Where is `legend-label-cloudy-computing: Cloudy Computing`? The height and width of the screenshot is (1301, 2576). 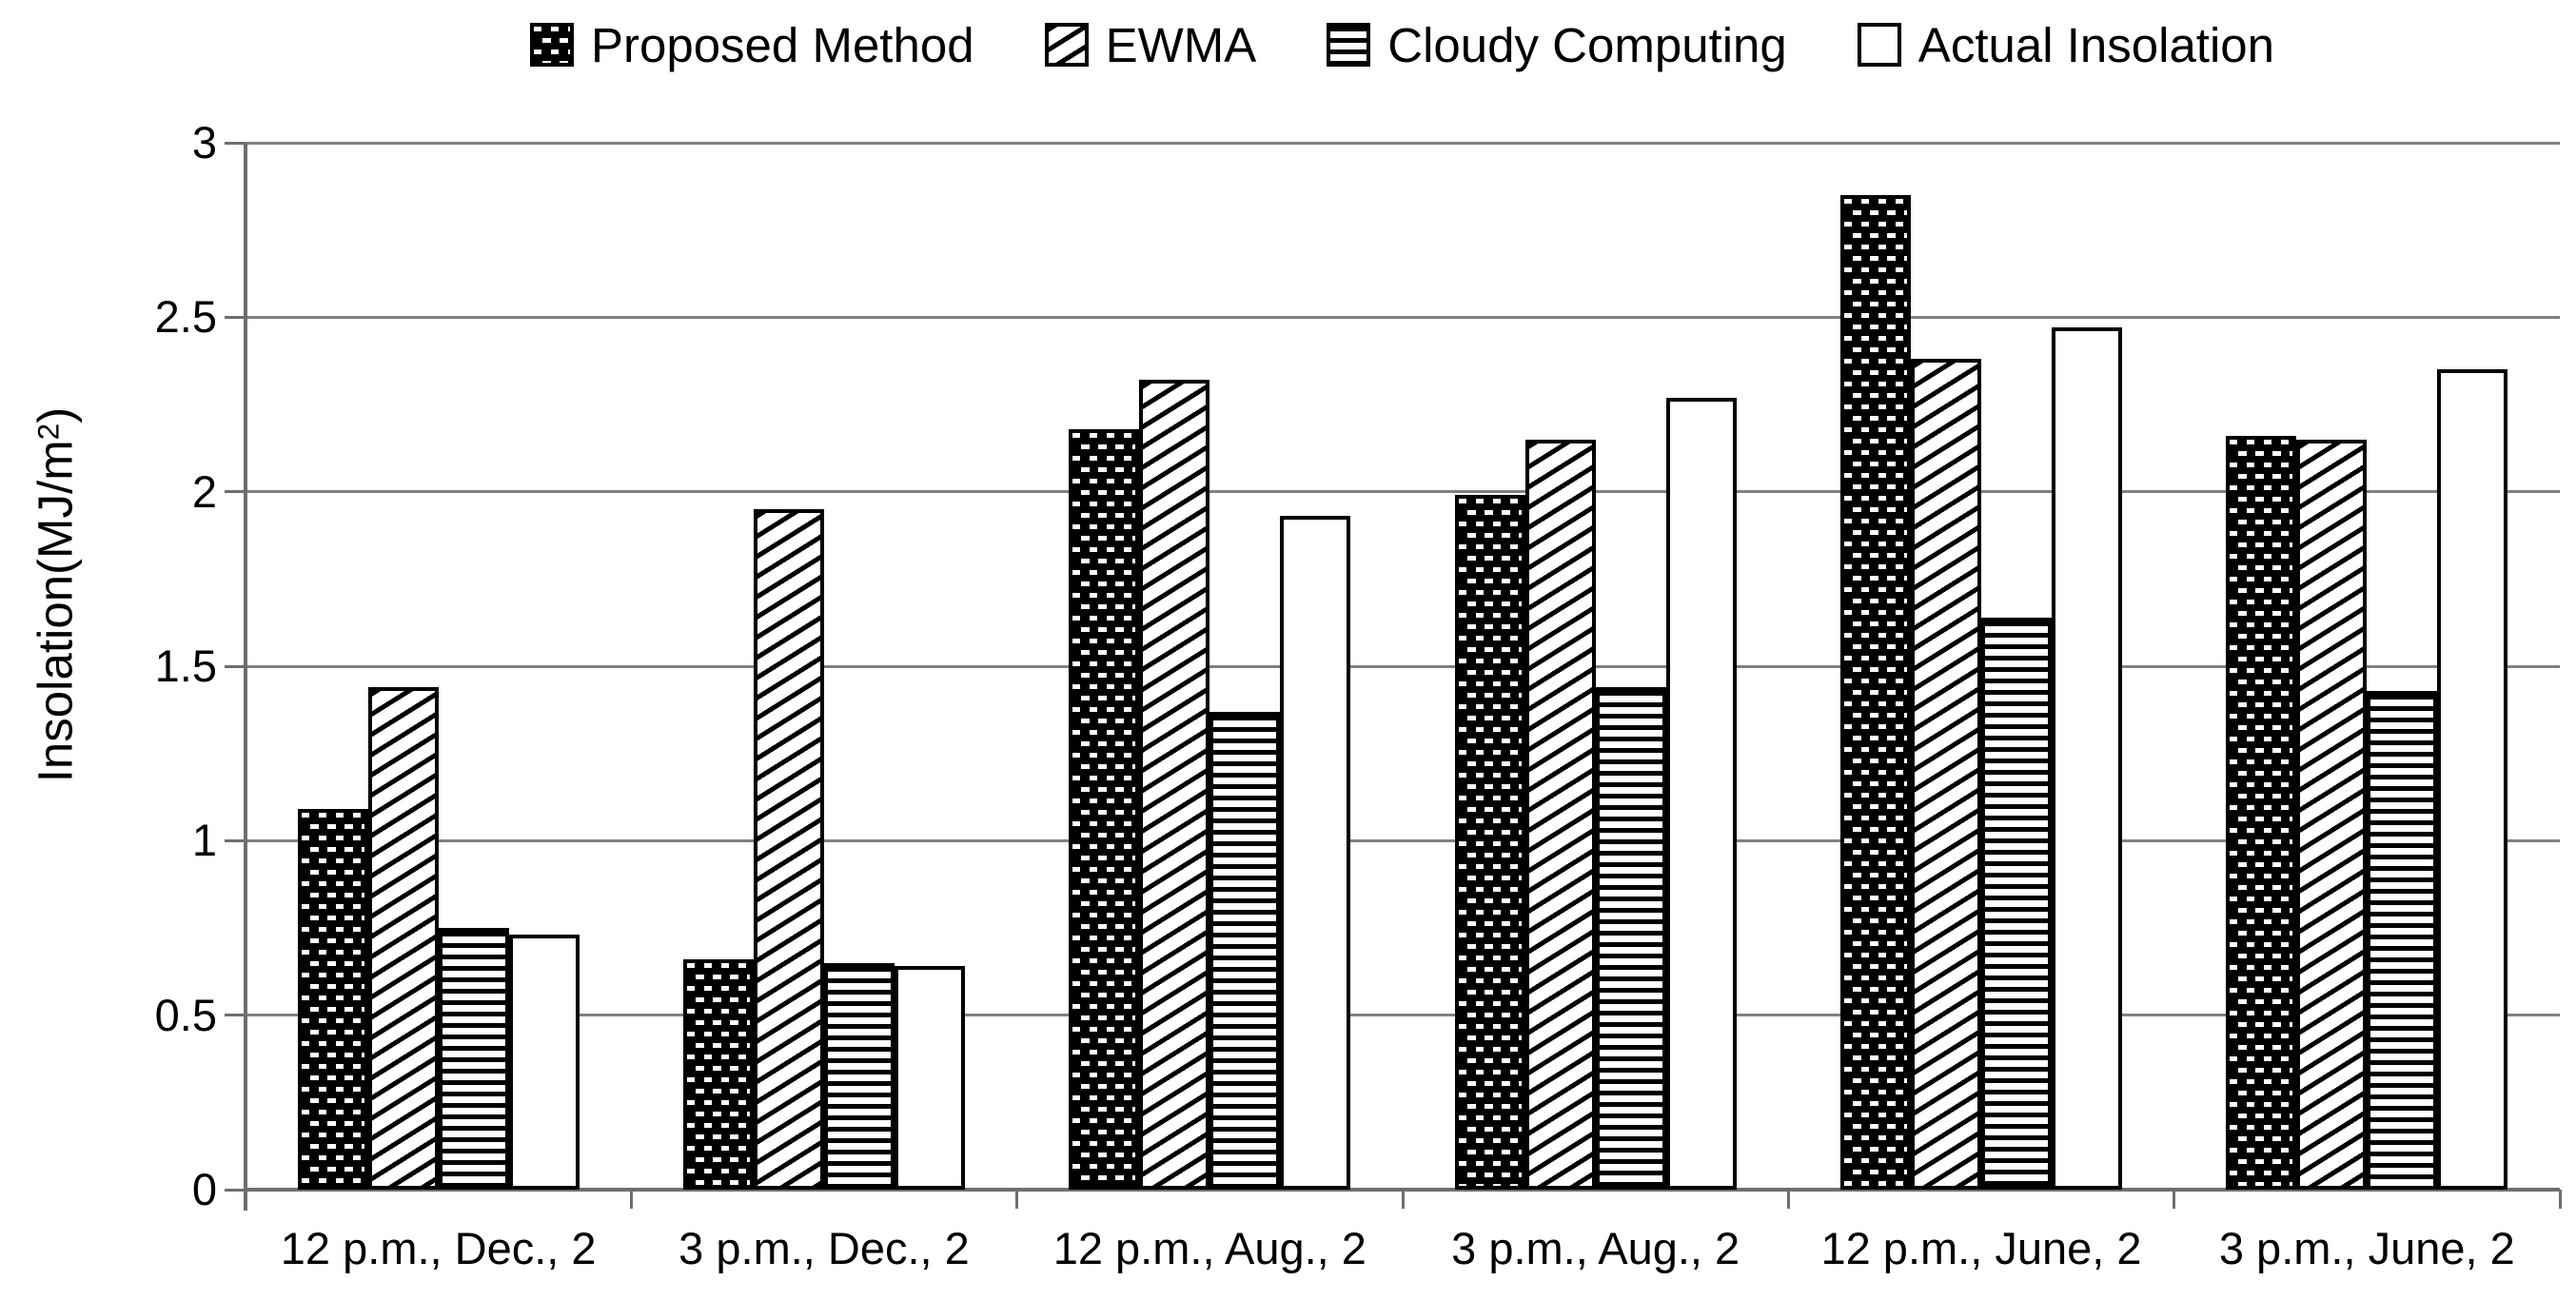
legend-label-cloudy-computing: Cloudy Computing is located at coordinates (1587, 44).